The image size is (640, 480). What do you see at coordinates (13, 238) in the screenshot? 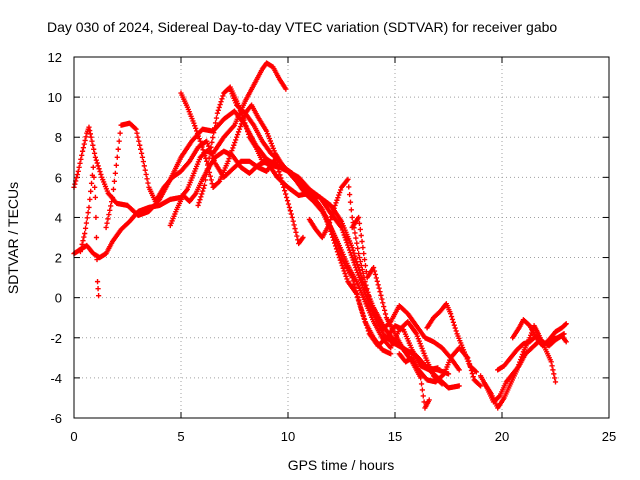
I see `y-axis-label: SDTVAR / TECUs` at bounding box center [13, 238].